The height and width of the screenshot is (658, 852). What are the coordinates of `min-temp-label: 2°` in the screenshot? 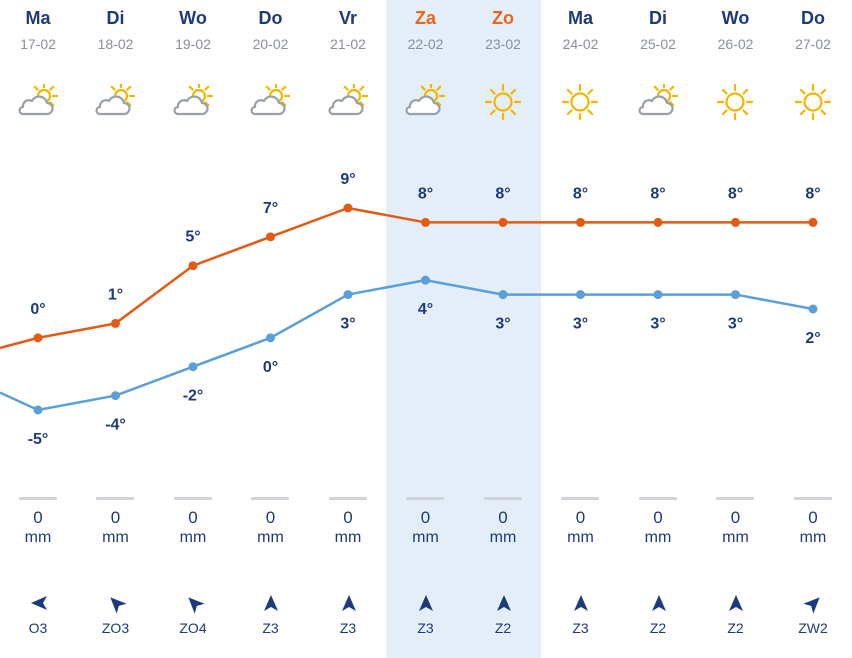 It's located at (812, 338).